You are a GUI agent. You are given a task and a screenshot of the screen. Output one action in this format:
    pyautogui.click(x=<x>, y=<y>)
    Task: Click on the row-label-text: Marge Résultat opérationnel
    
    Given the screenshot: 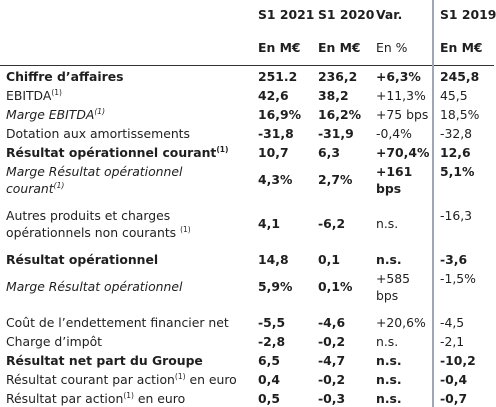 What is the action you would take?
    pyautogui.click(x=94, y=171)
    